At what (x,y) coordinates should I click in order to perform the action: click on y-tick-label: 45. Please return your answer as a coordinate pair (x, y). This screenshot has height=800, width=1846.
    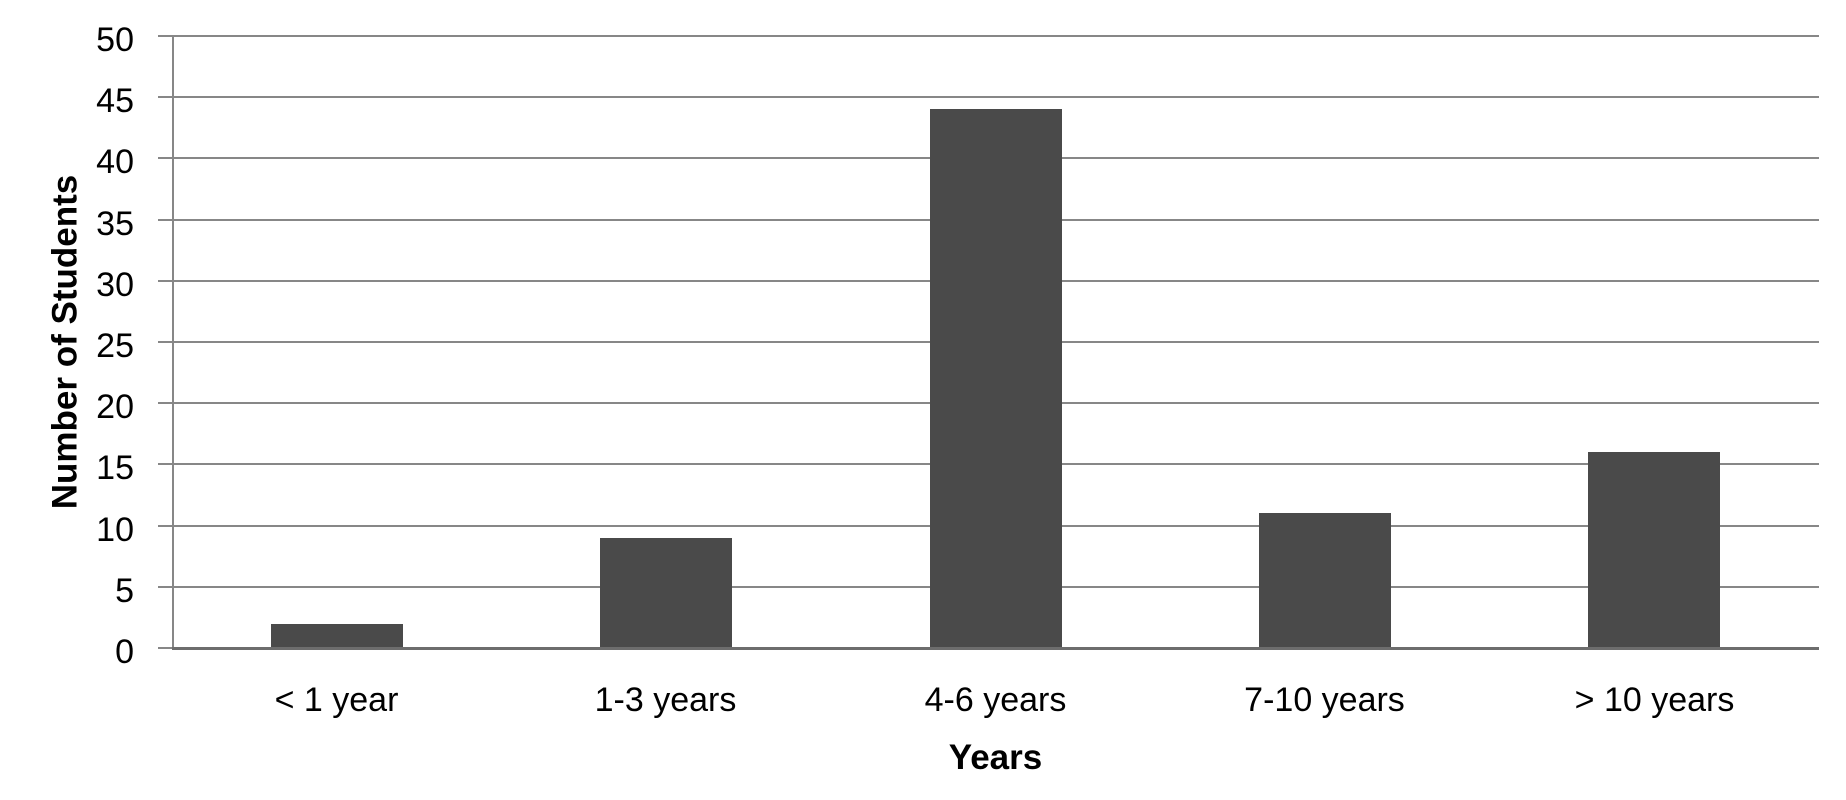
    Looking at the image, I should click on (115, 101).